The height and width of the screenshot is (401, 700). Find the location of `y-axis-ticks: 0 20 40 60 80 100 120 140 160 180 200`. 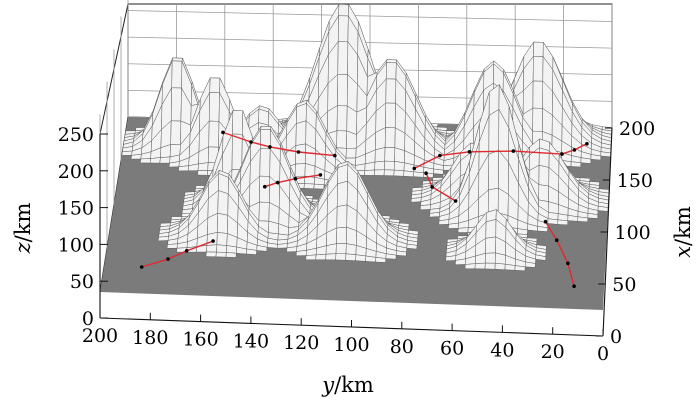

y-axis-ticks: 0 20 40 60 80 100 120 140 160 180 200 is located at coordinates (345, 338).